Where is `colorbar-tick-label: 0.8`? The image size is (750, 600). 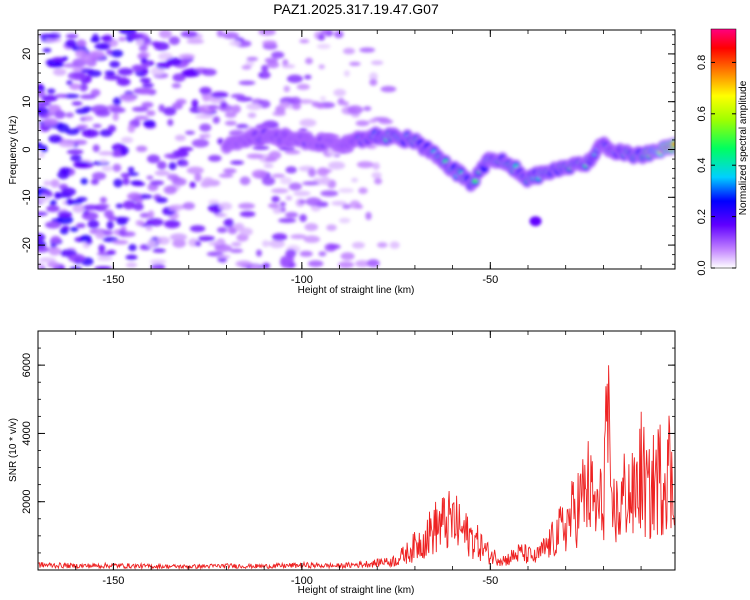 colorbar-tick-label: 0.8 is located at coordinates (702, 62).